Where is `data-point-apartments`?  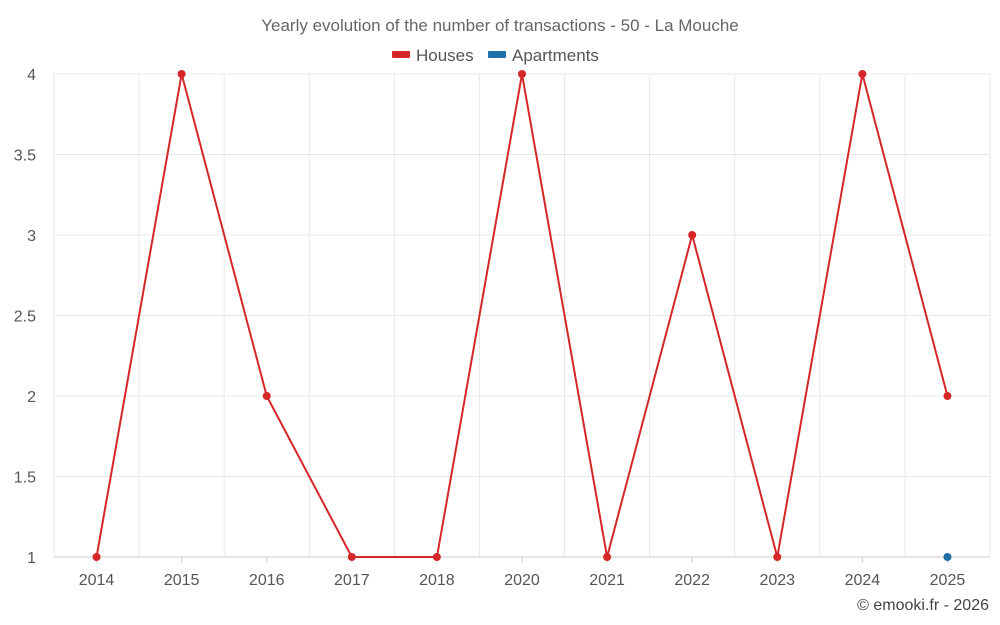 data-point-apartments is located at coordinates (947, 557).